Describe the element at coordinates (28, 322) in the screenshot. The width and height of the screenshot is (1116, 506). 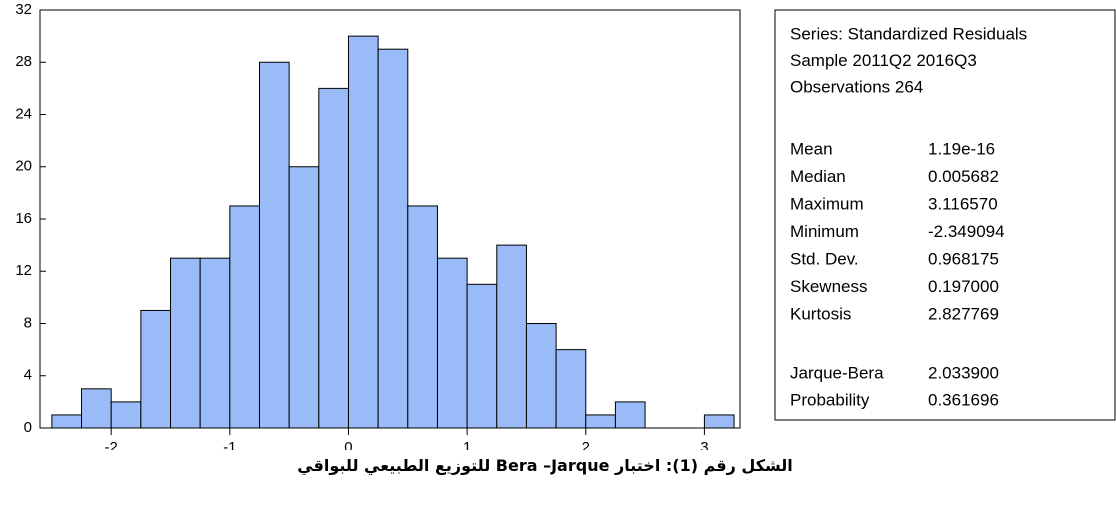
I see `y-tick-label: 8` at that location.